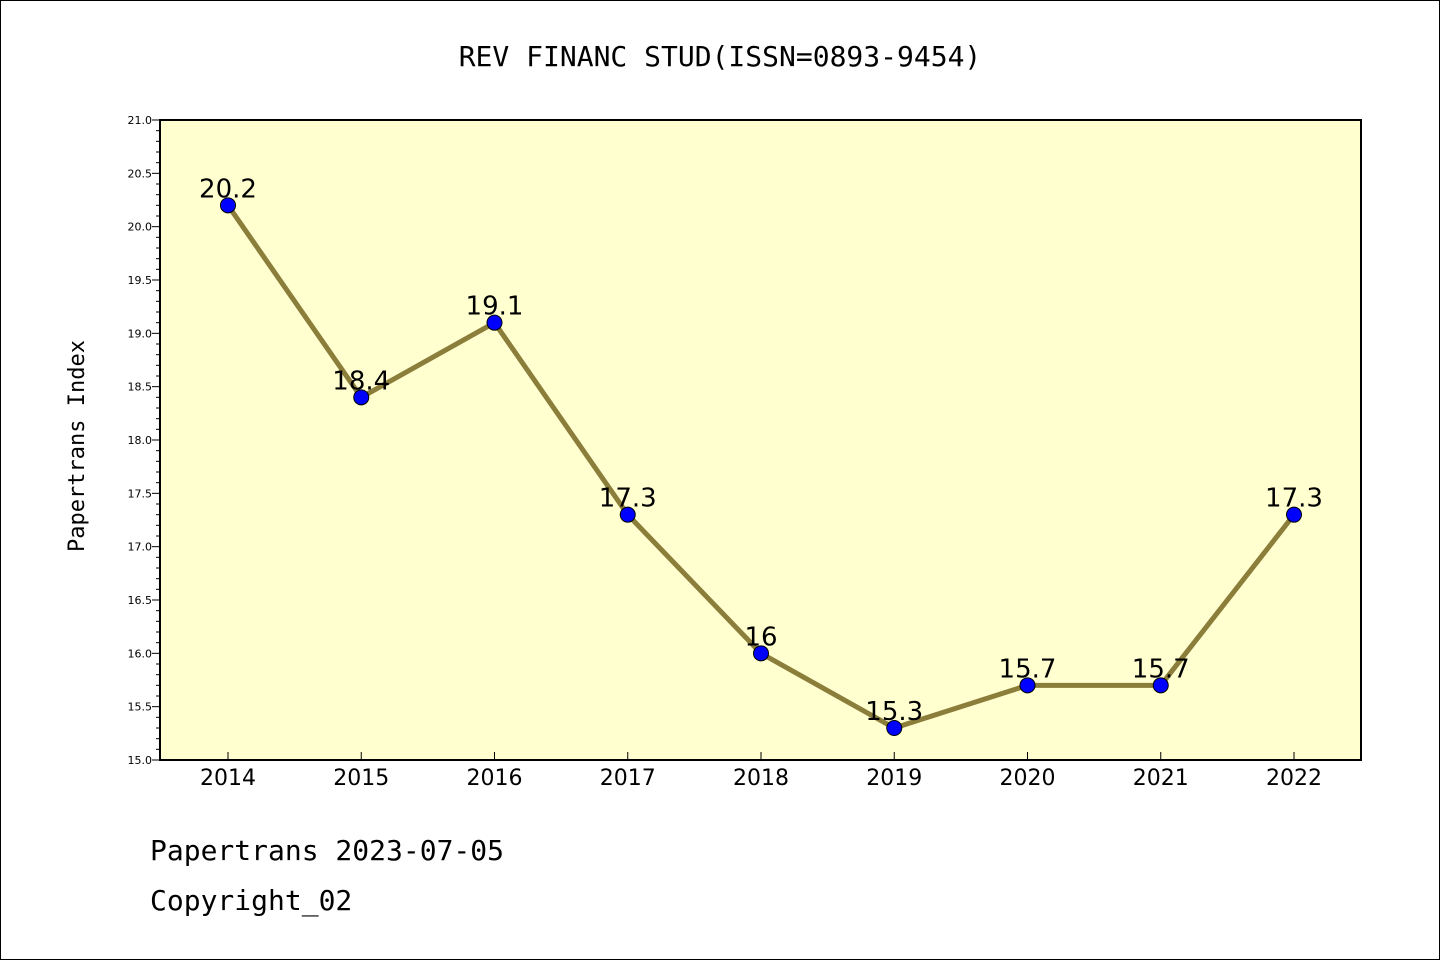 Image resolution: width=1440 pixels, height=960 pixels. Describe the element at coordinates (140, 120) in the screenshot. I see `y-tick-label: 21.0` at that location.